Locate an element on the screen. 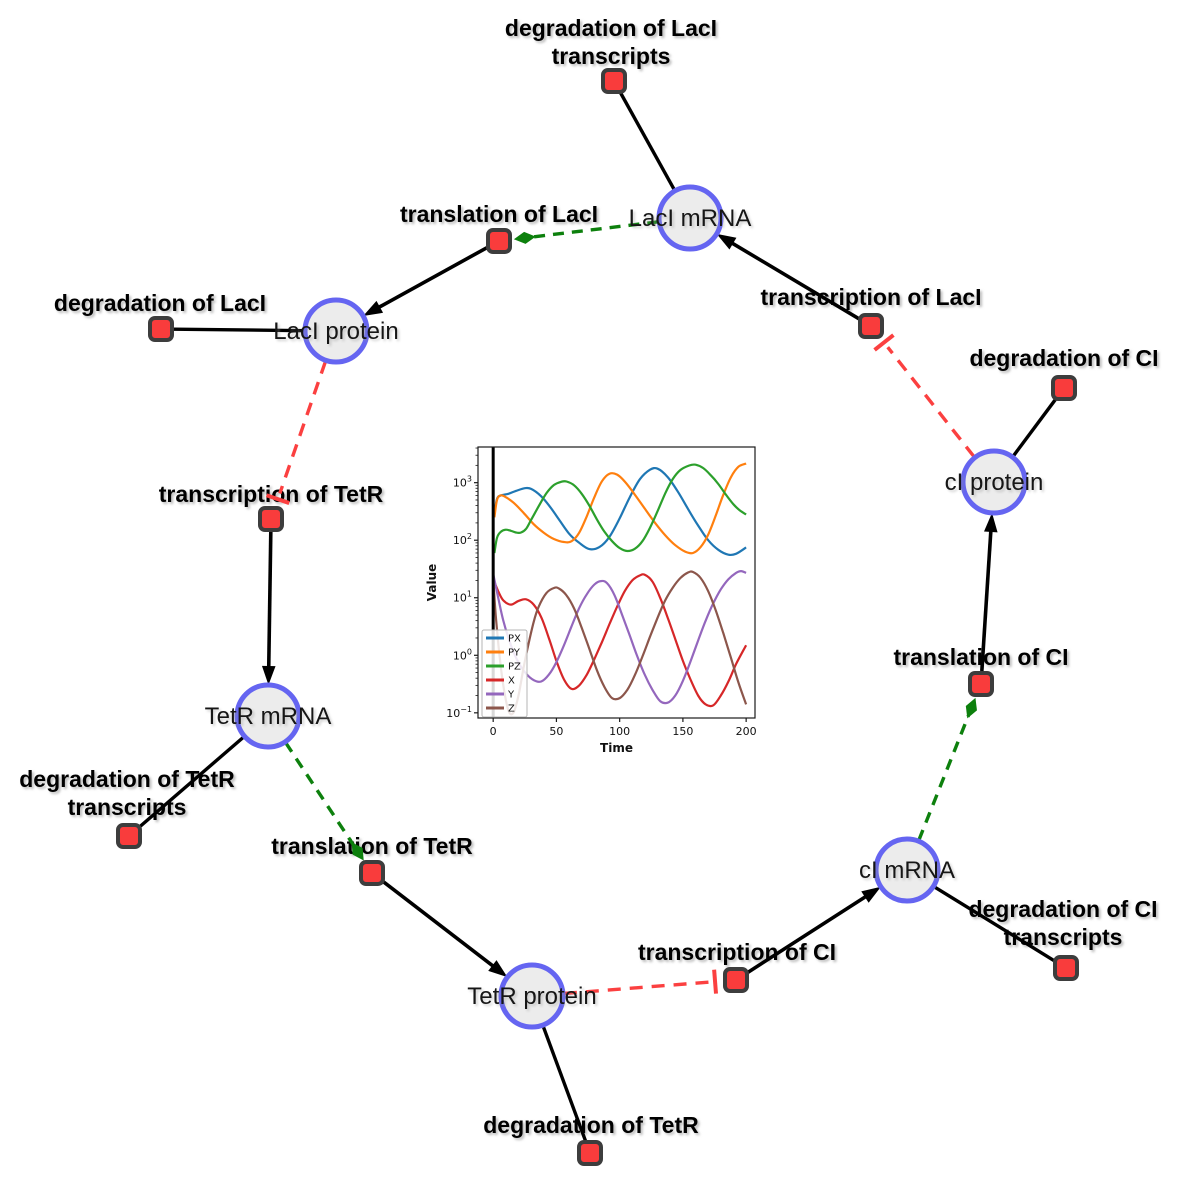 Image resolution: width=1189 pixels, height=1200 pixels. label-txn-tetr: transcription of TetR is located at coordinates (271, 494).